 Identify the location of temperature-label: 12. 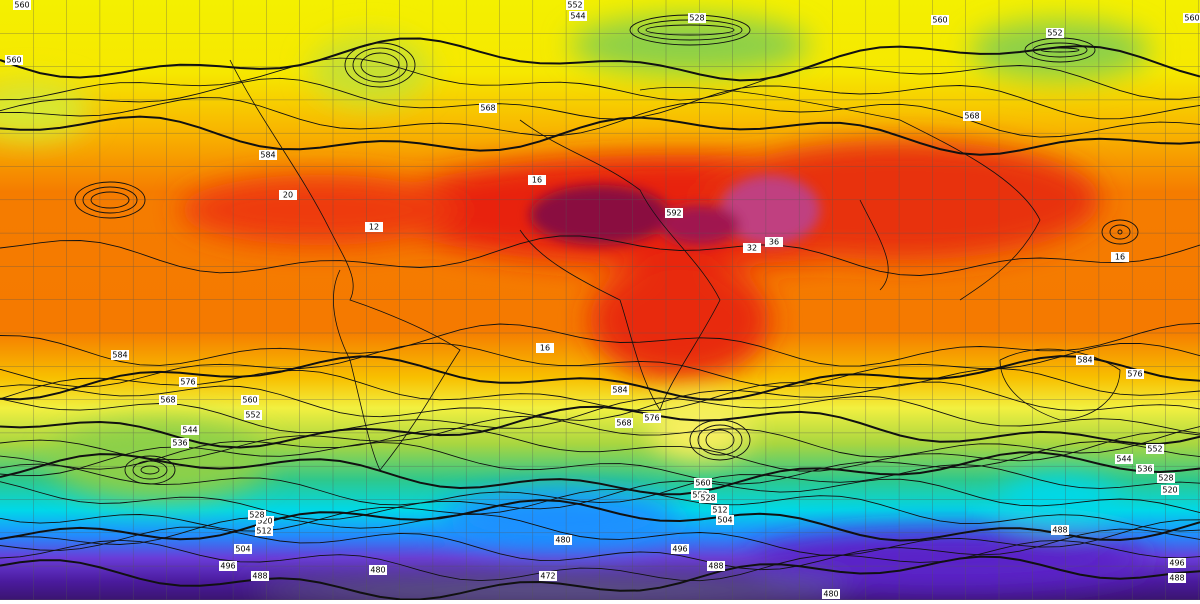
(374, 227).